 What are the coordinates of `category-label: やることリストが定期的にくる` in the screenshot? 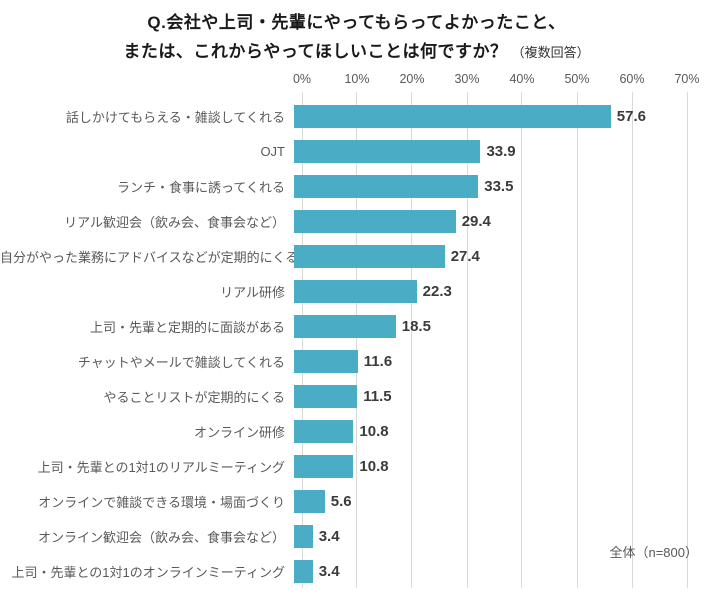 It's located at (194, 397).